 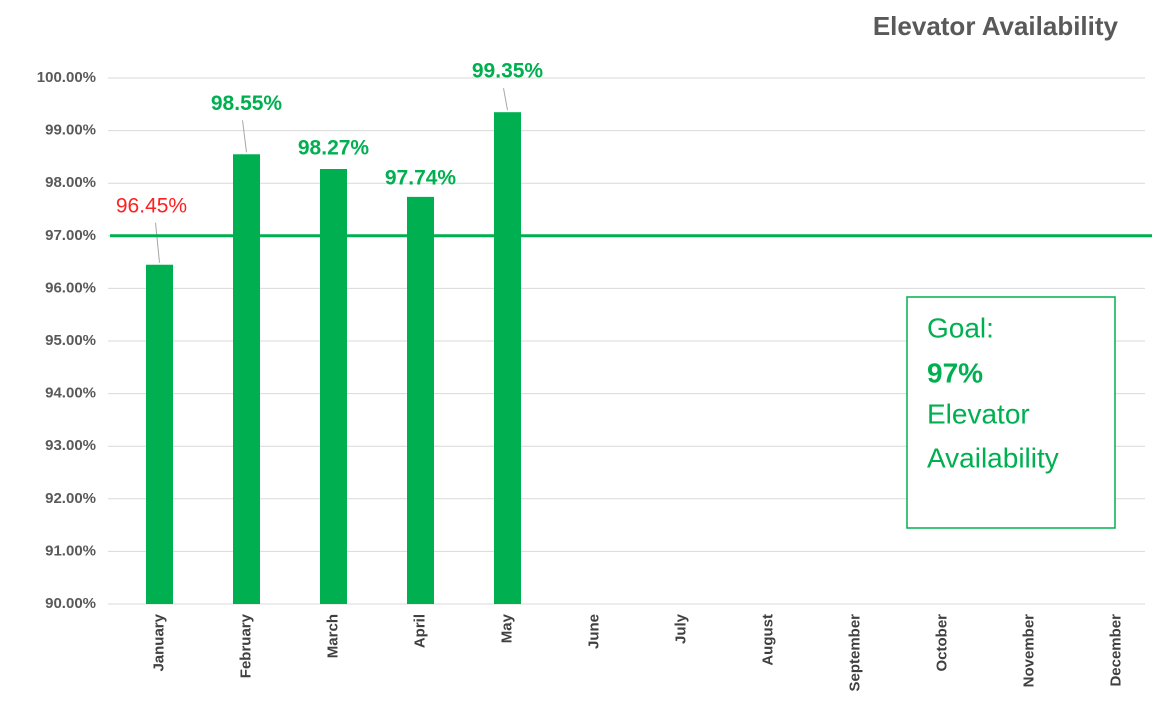 I want to click on y-tick-label: 96.00%, so click(x=70, y=287).